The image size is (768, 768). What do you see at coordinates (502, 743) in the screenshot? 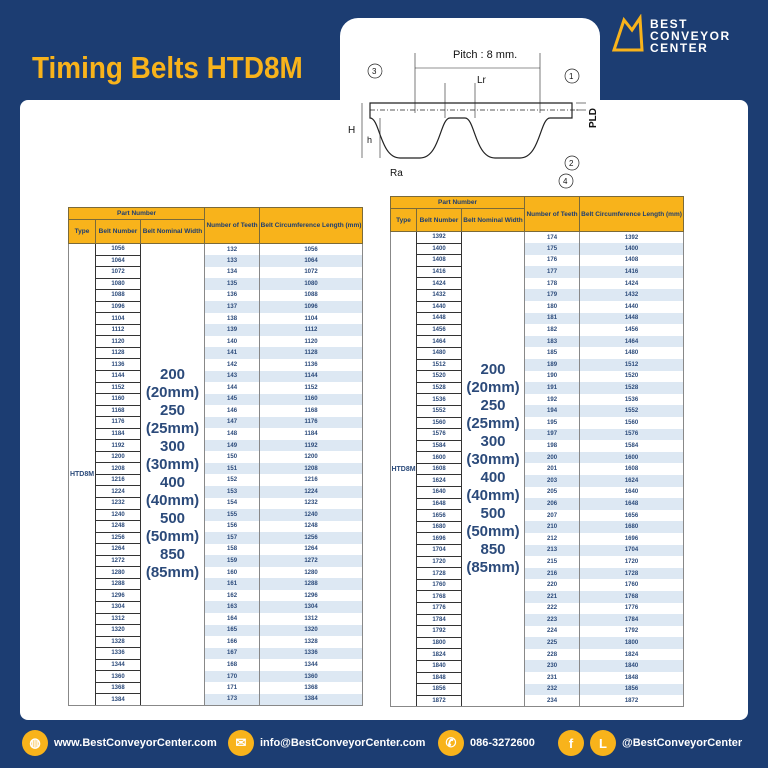
I see `phone-number: 086-3272600` at bounding box center [502, 743].